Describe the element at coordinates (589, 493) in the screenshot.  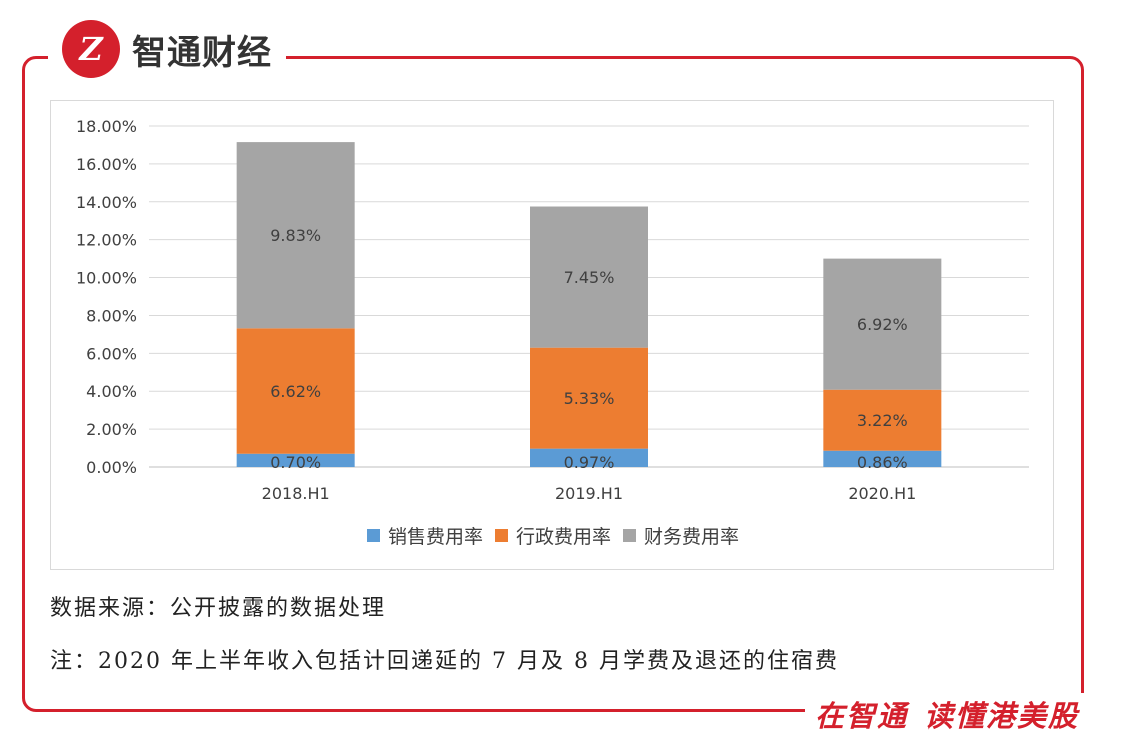
I see `x-tick-label: 2019.H1` at that location.